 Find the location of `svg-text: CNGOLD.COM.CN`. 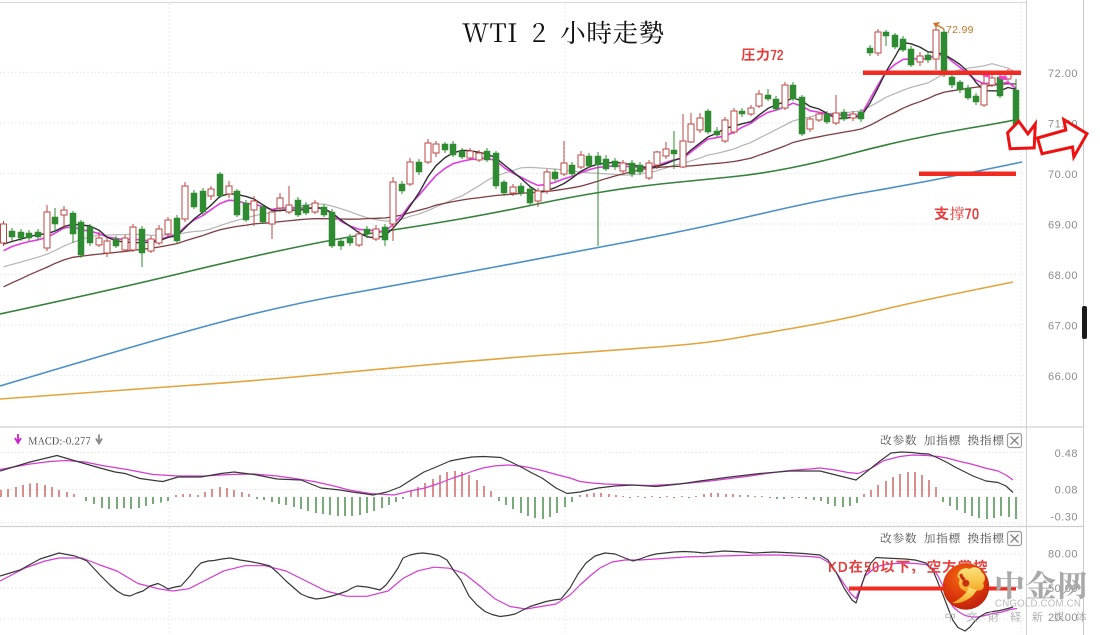

svg-text: CNGOLD.COM.CN is located at coordinates (1038, 604).